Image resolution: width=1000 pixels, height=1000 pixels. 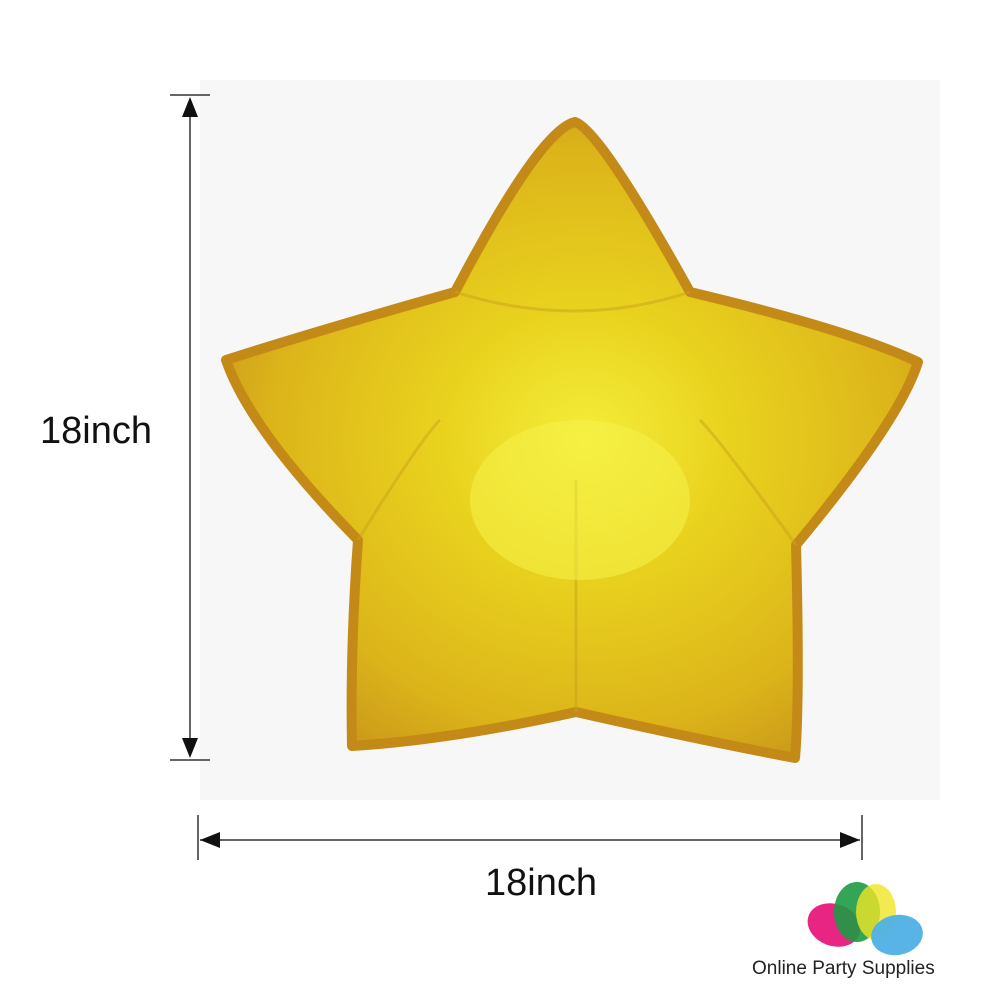 I want to click on brand-name: Online Party Supplies, so click(x=843, y=968).